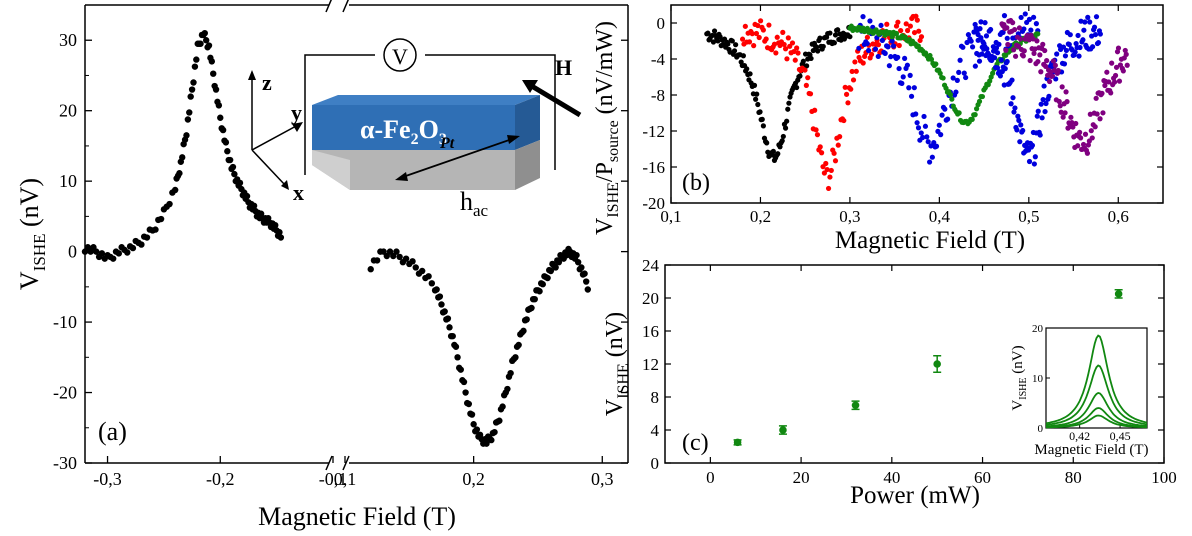 The image size is (1192, 536). What do you see at coordinates (623, 381) in the screenshot?
I see `c-y-axis-title-part: ISHE` at bounding box center [623, 381].